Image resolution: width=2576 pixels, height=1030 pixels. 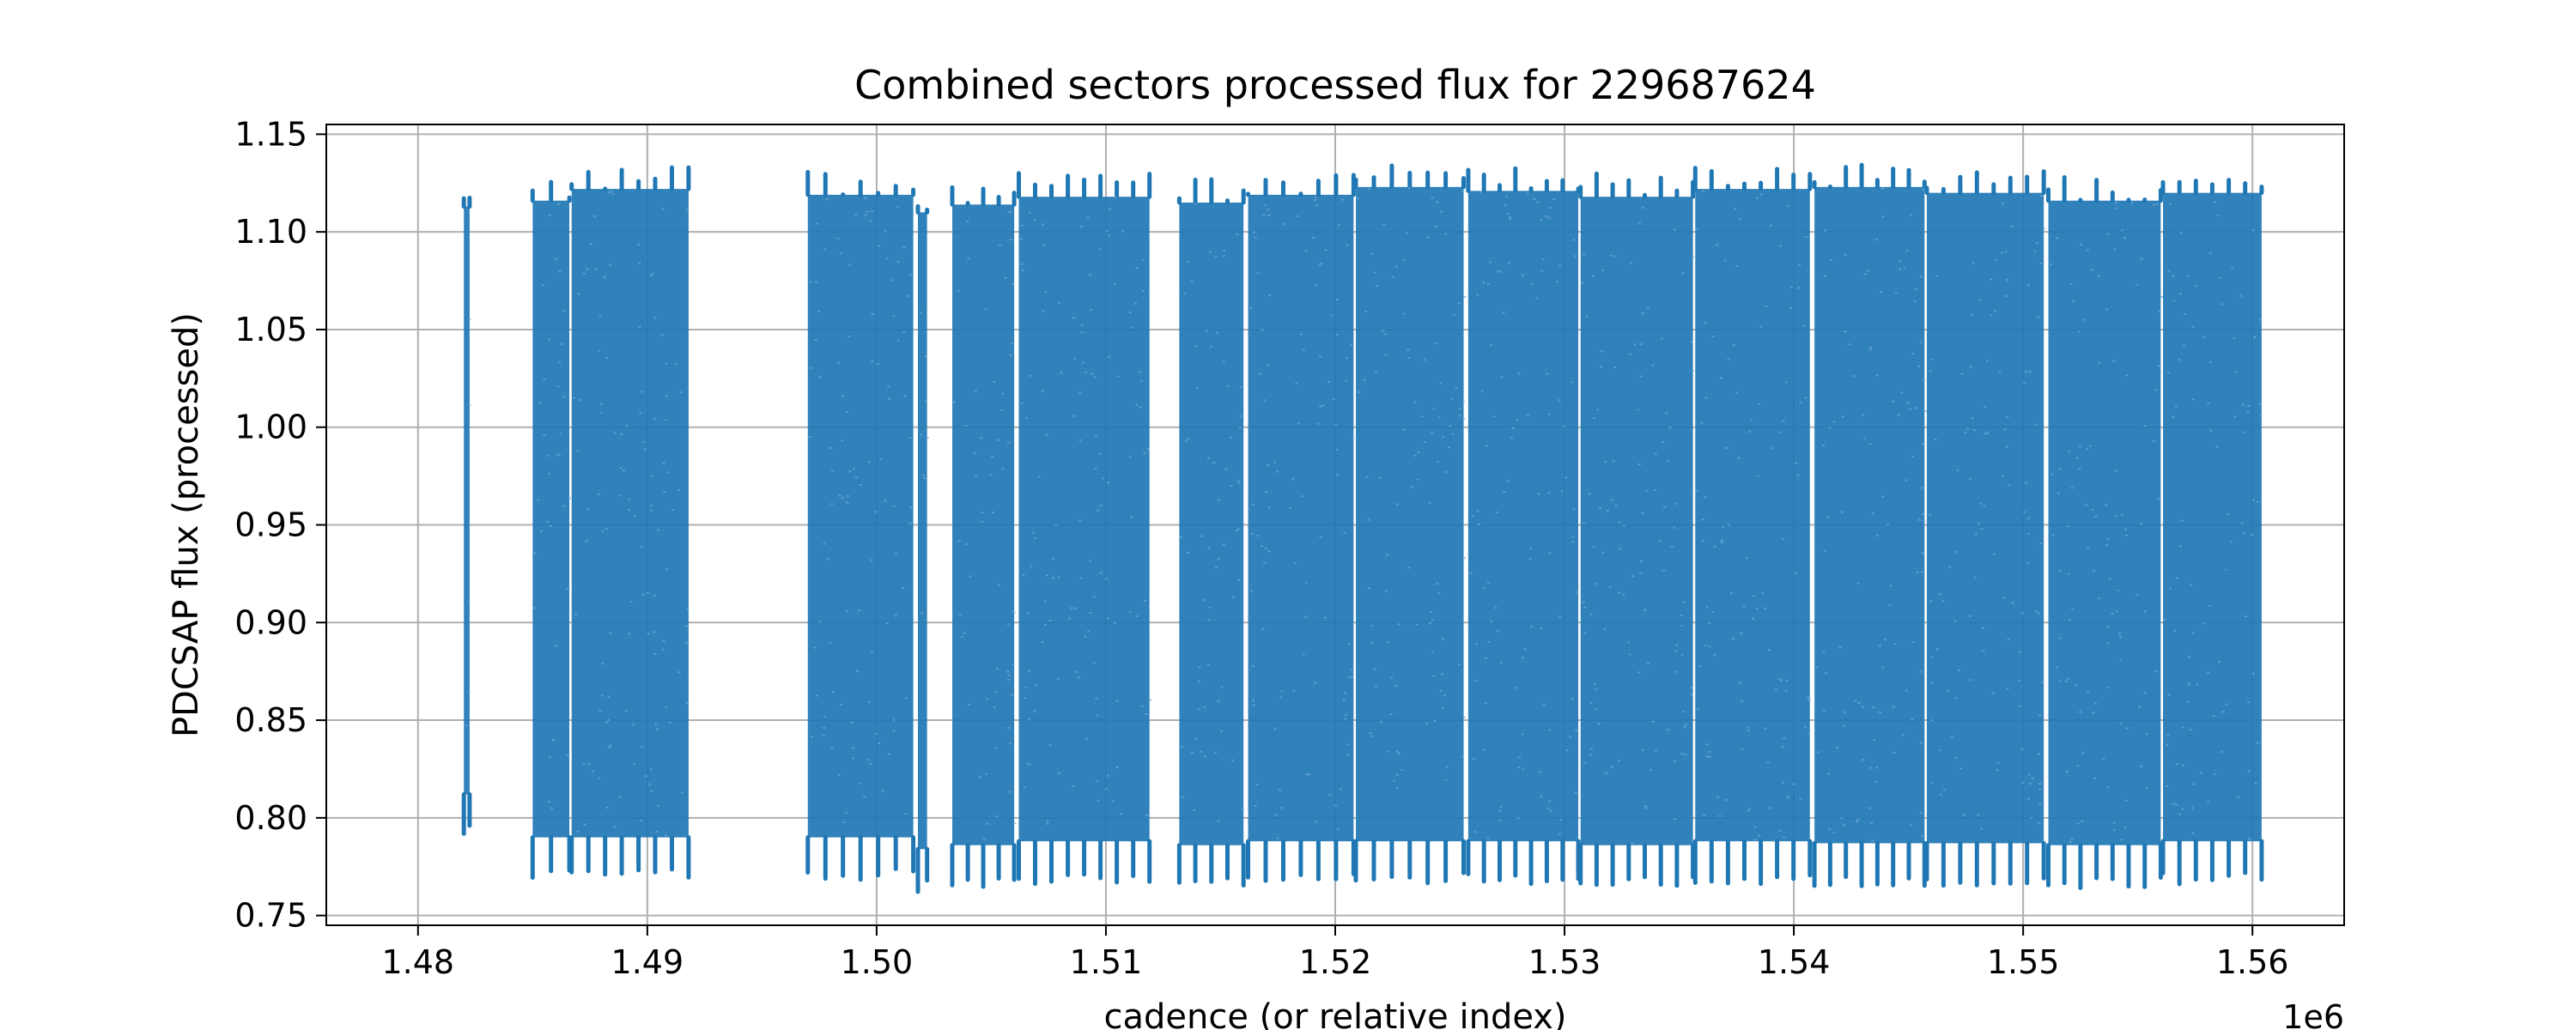 I want to click on y-tick-label: 0.95, so click(x=270, y=525).